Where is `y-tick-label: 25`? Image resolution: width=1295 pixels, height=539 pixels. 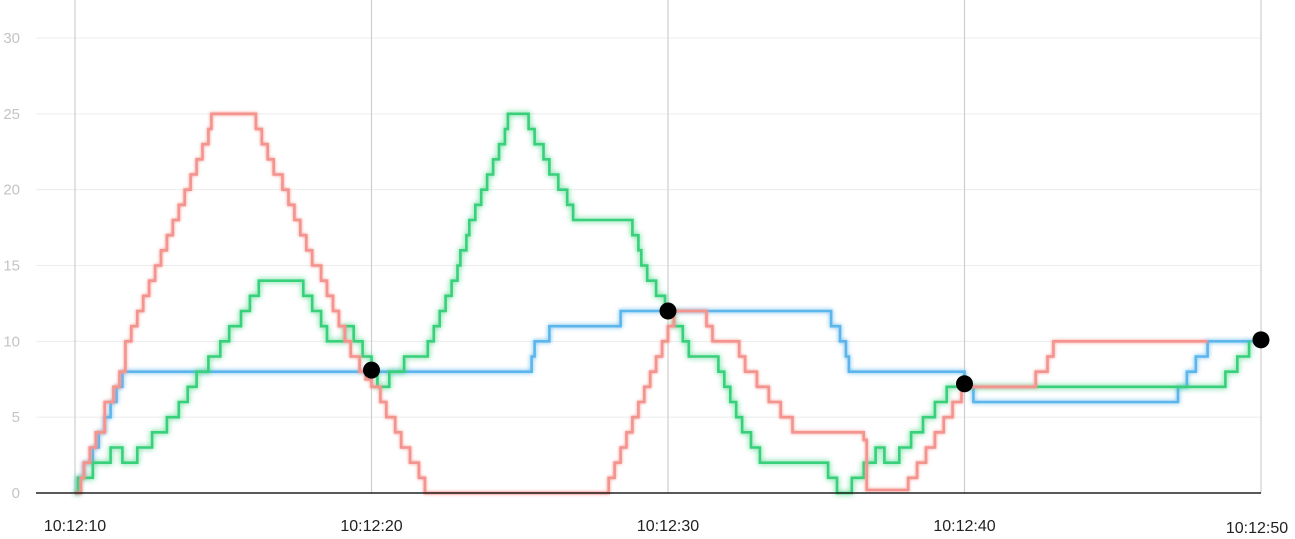 y-tick-label: 25 is located at coordinates (11, 114).